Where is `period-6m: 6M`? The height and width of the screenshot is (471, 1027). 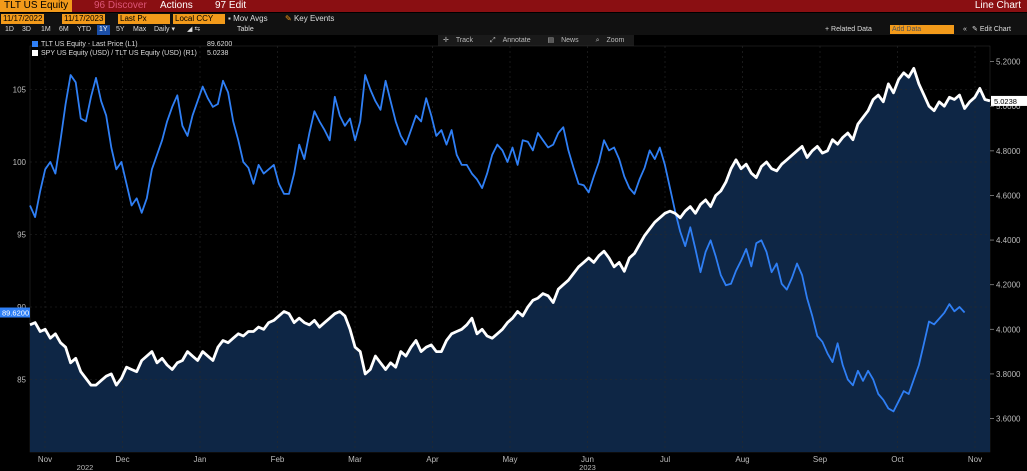
period-6m: 6M is located at coordinates (64, 29).